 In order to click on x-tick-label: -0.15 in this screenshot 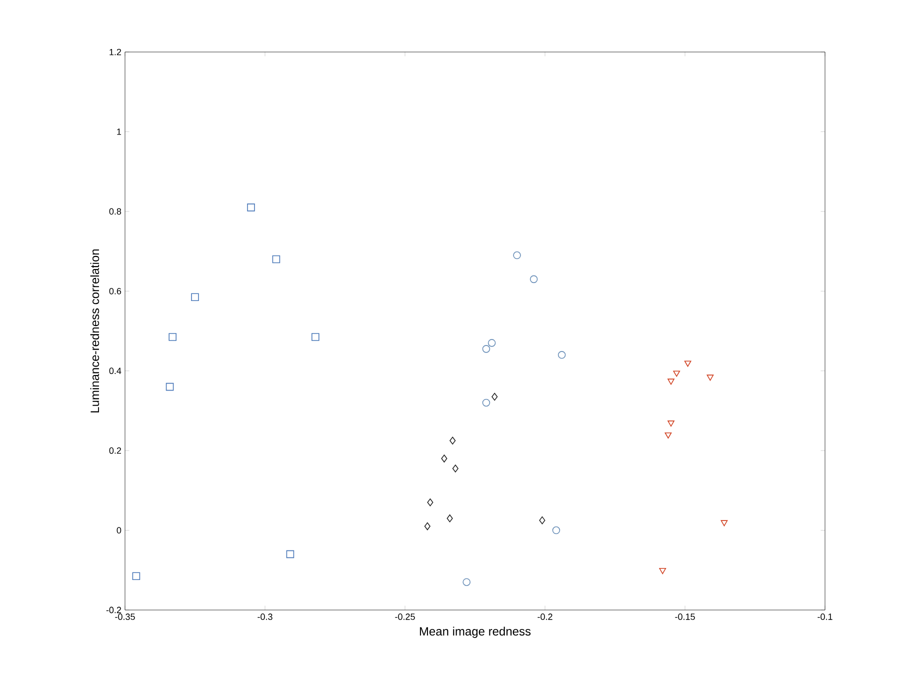, I will do `click(685, 617)`.